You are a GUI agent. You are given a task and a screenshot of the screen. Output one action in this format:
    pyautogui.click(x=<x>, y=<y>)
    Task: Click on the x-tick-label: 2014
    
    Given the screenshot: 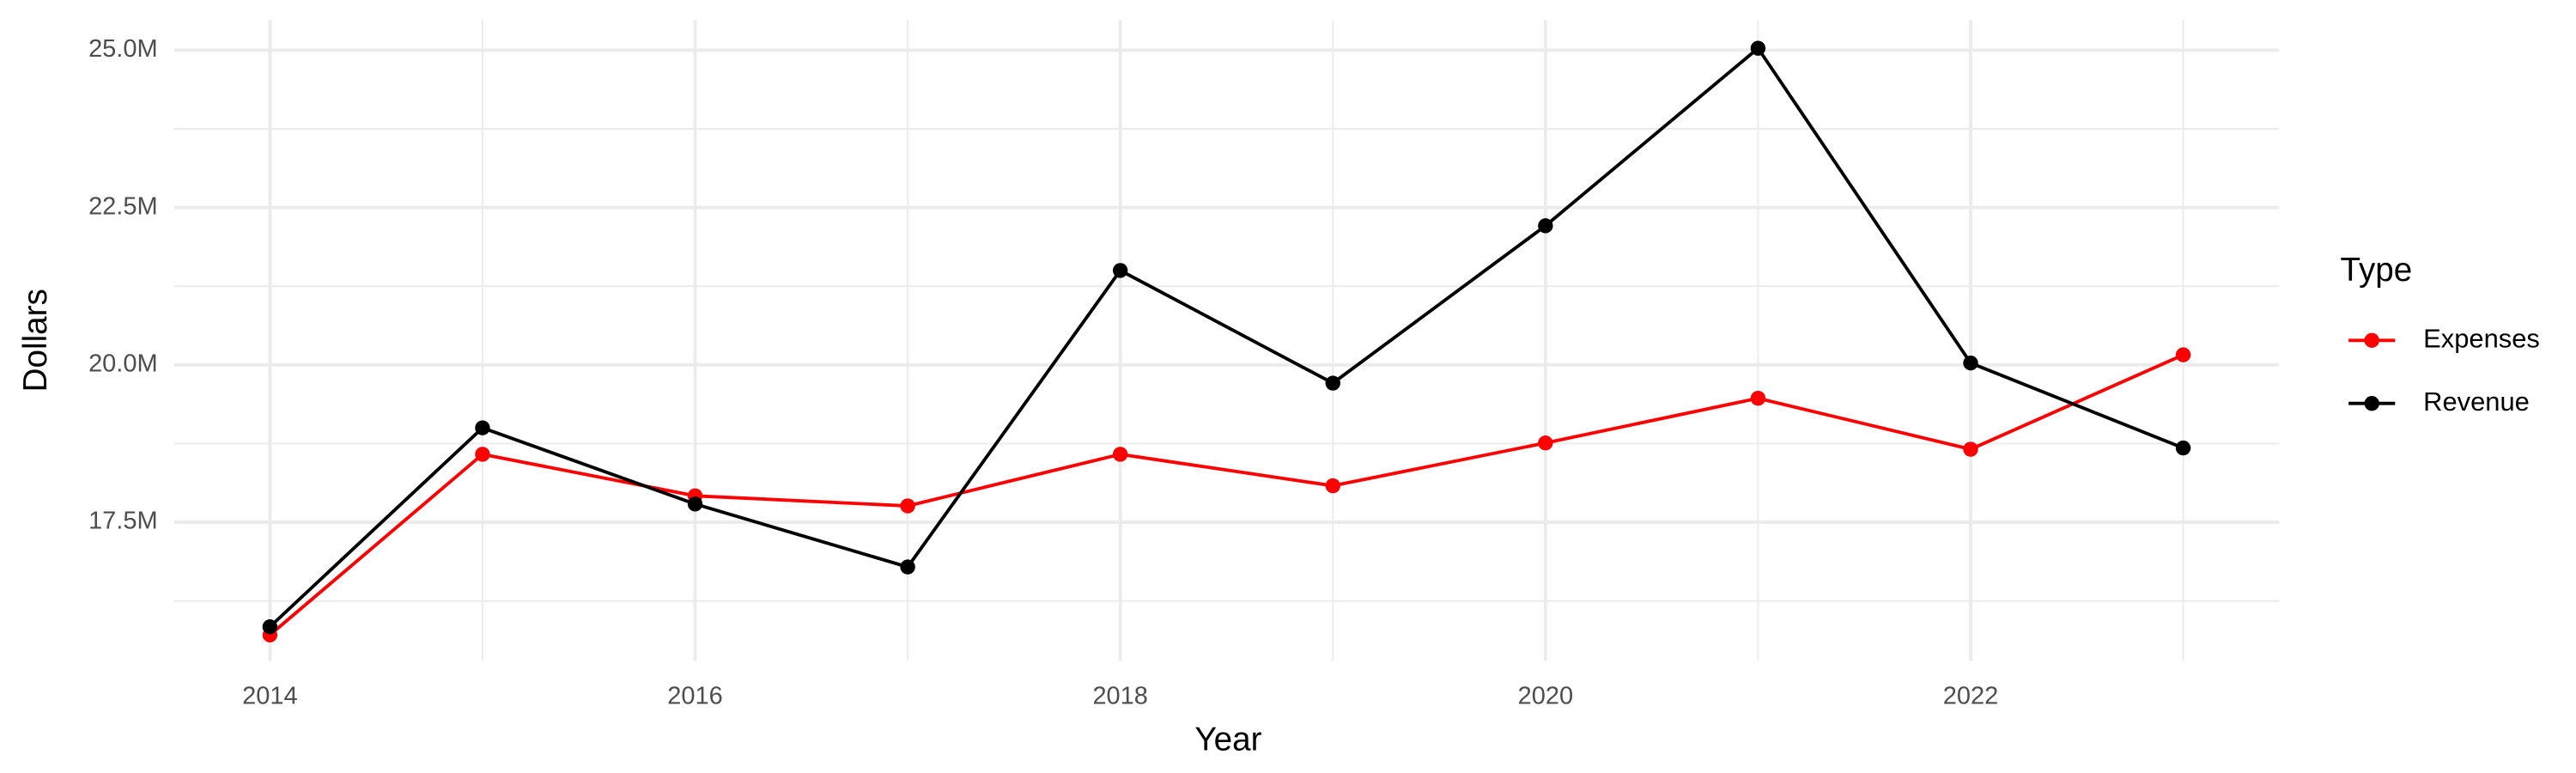 What is the action you would take?
    pyautogui.click(x=269, y=696)
    